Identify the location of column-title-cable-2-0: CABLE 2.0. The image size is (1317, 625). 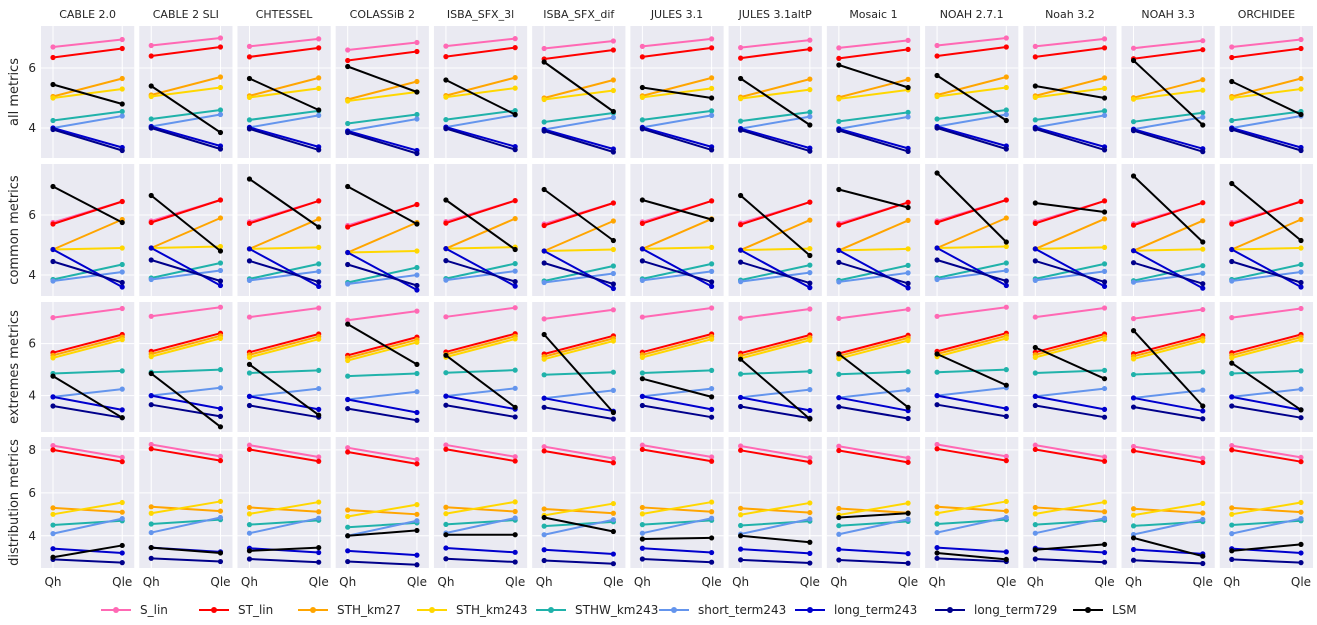
(87, 14).